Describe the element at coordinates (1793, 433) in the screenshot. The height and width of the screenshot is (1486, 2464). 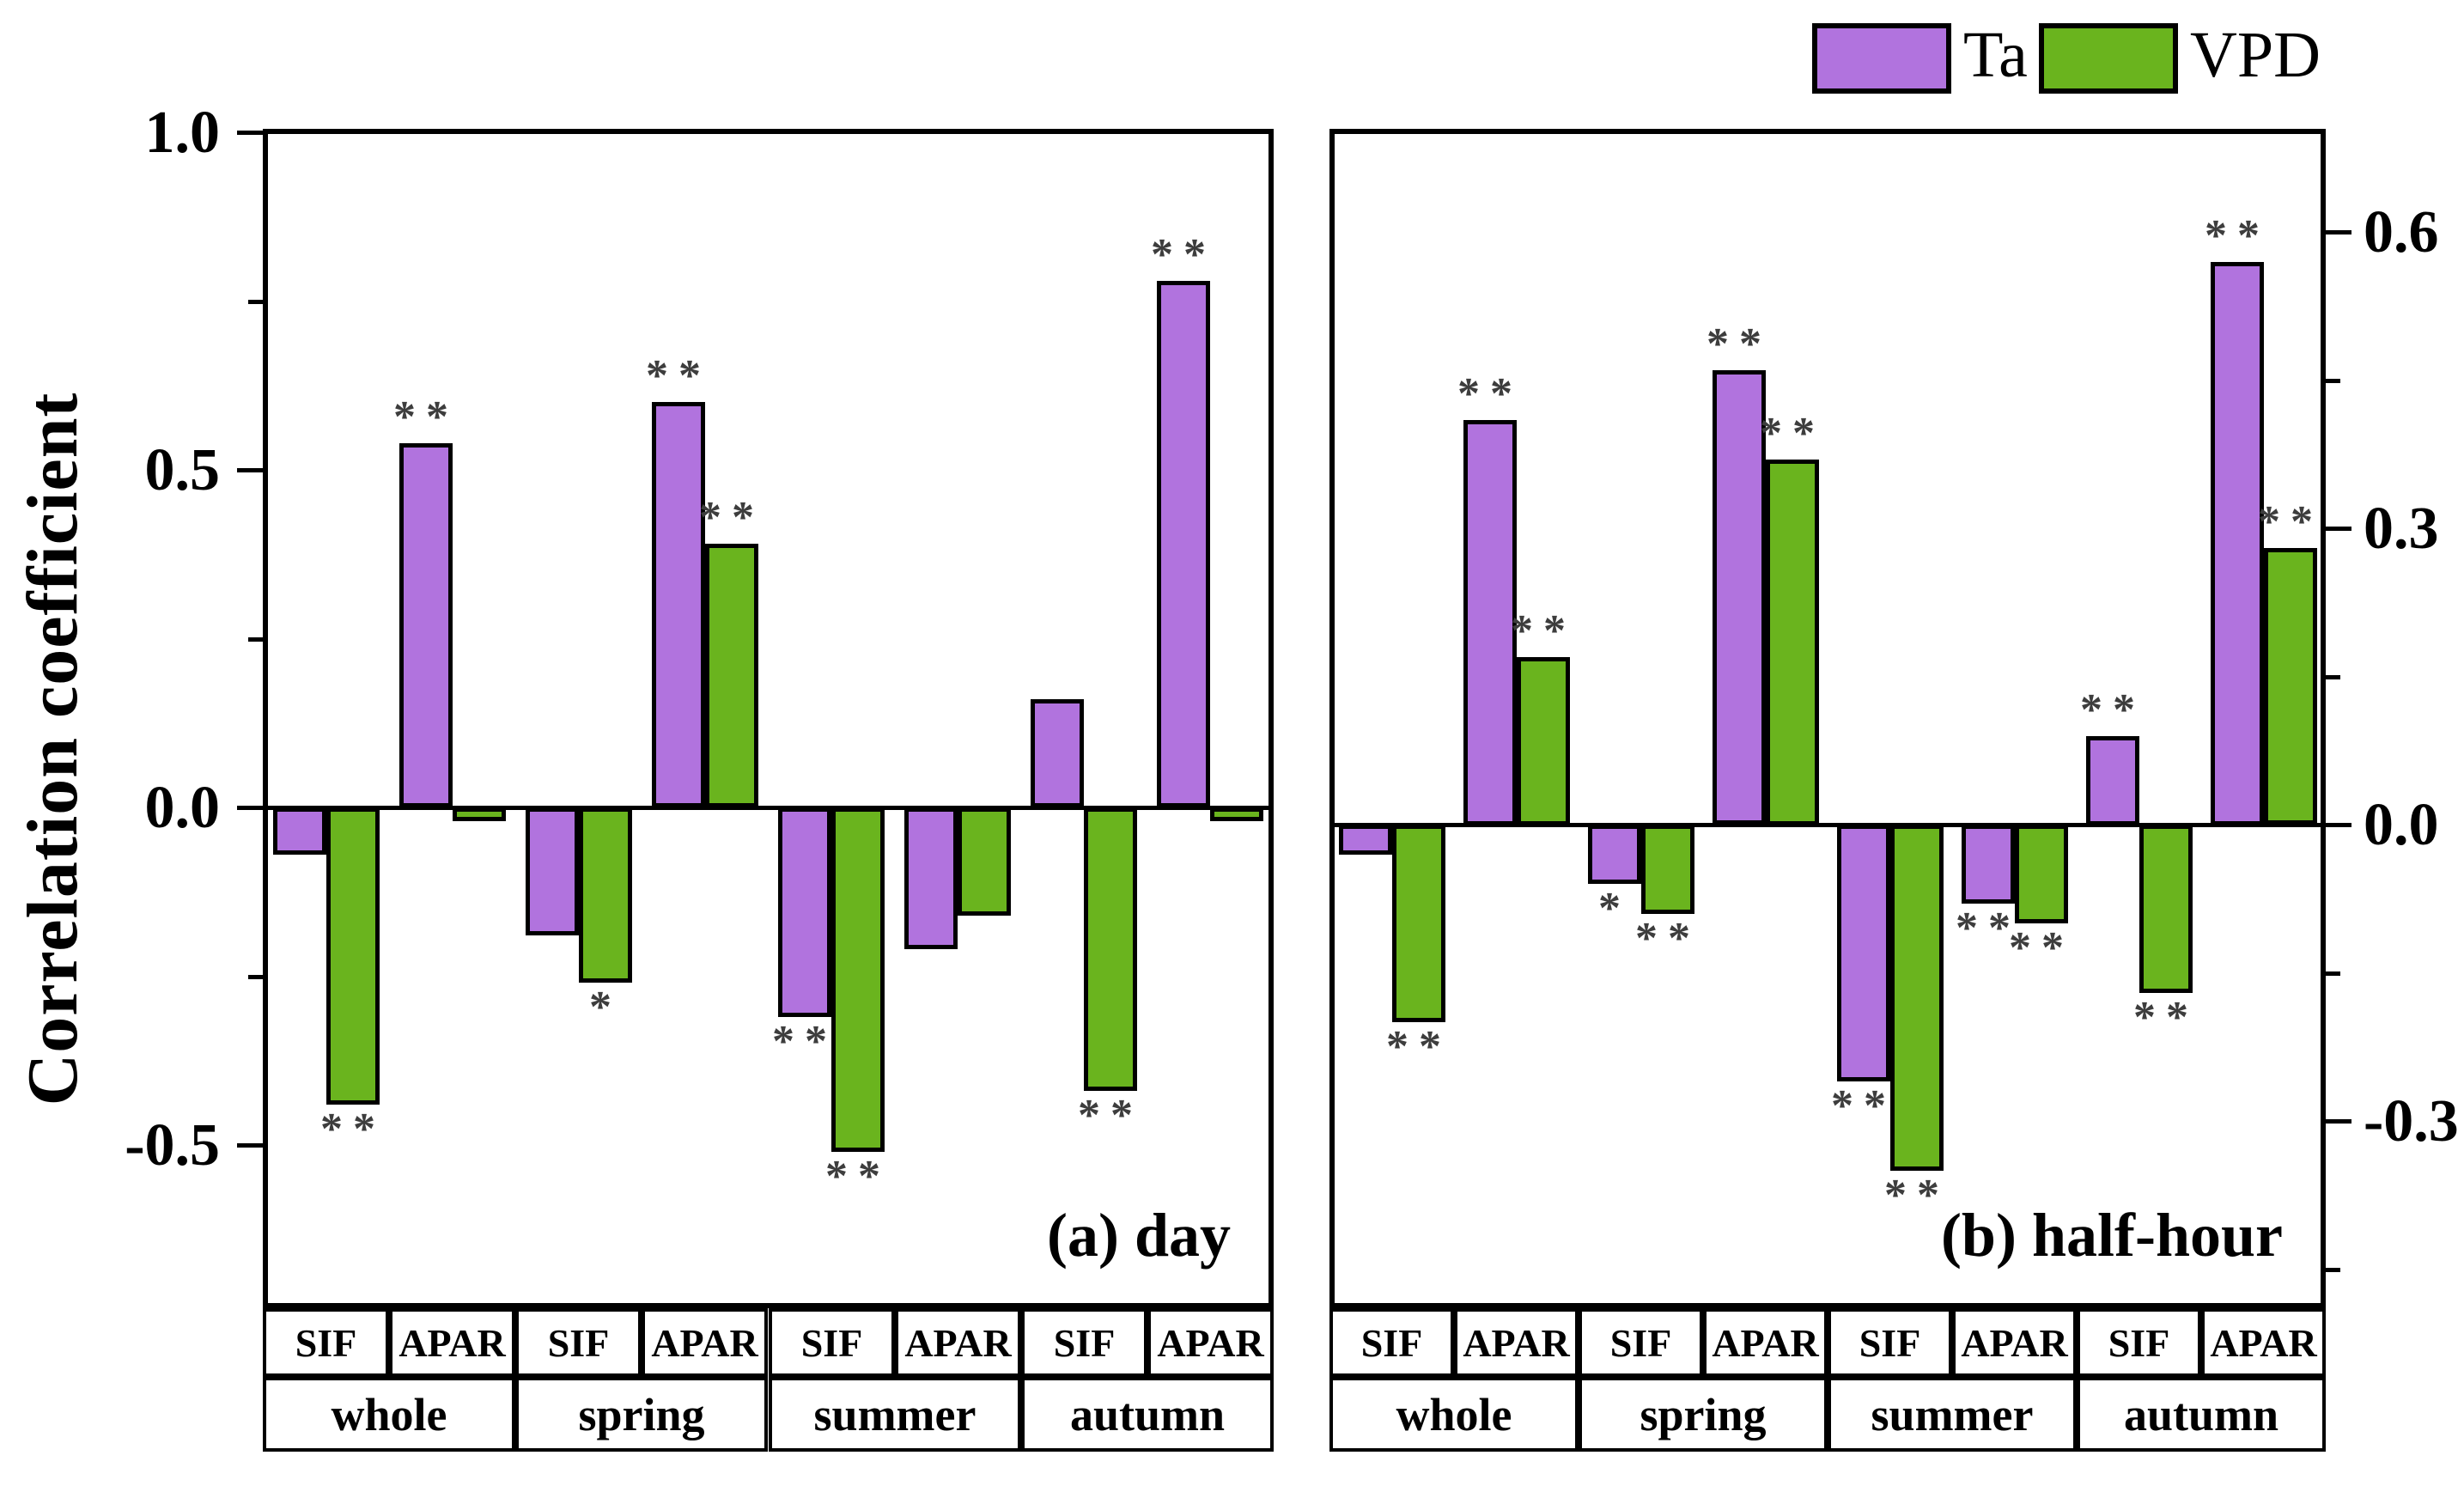
I see `sig-b-spring-apar-vpd: **` at that location.